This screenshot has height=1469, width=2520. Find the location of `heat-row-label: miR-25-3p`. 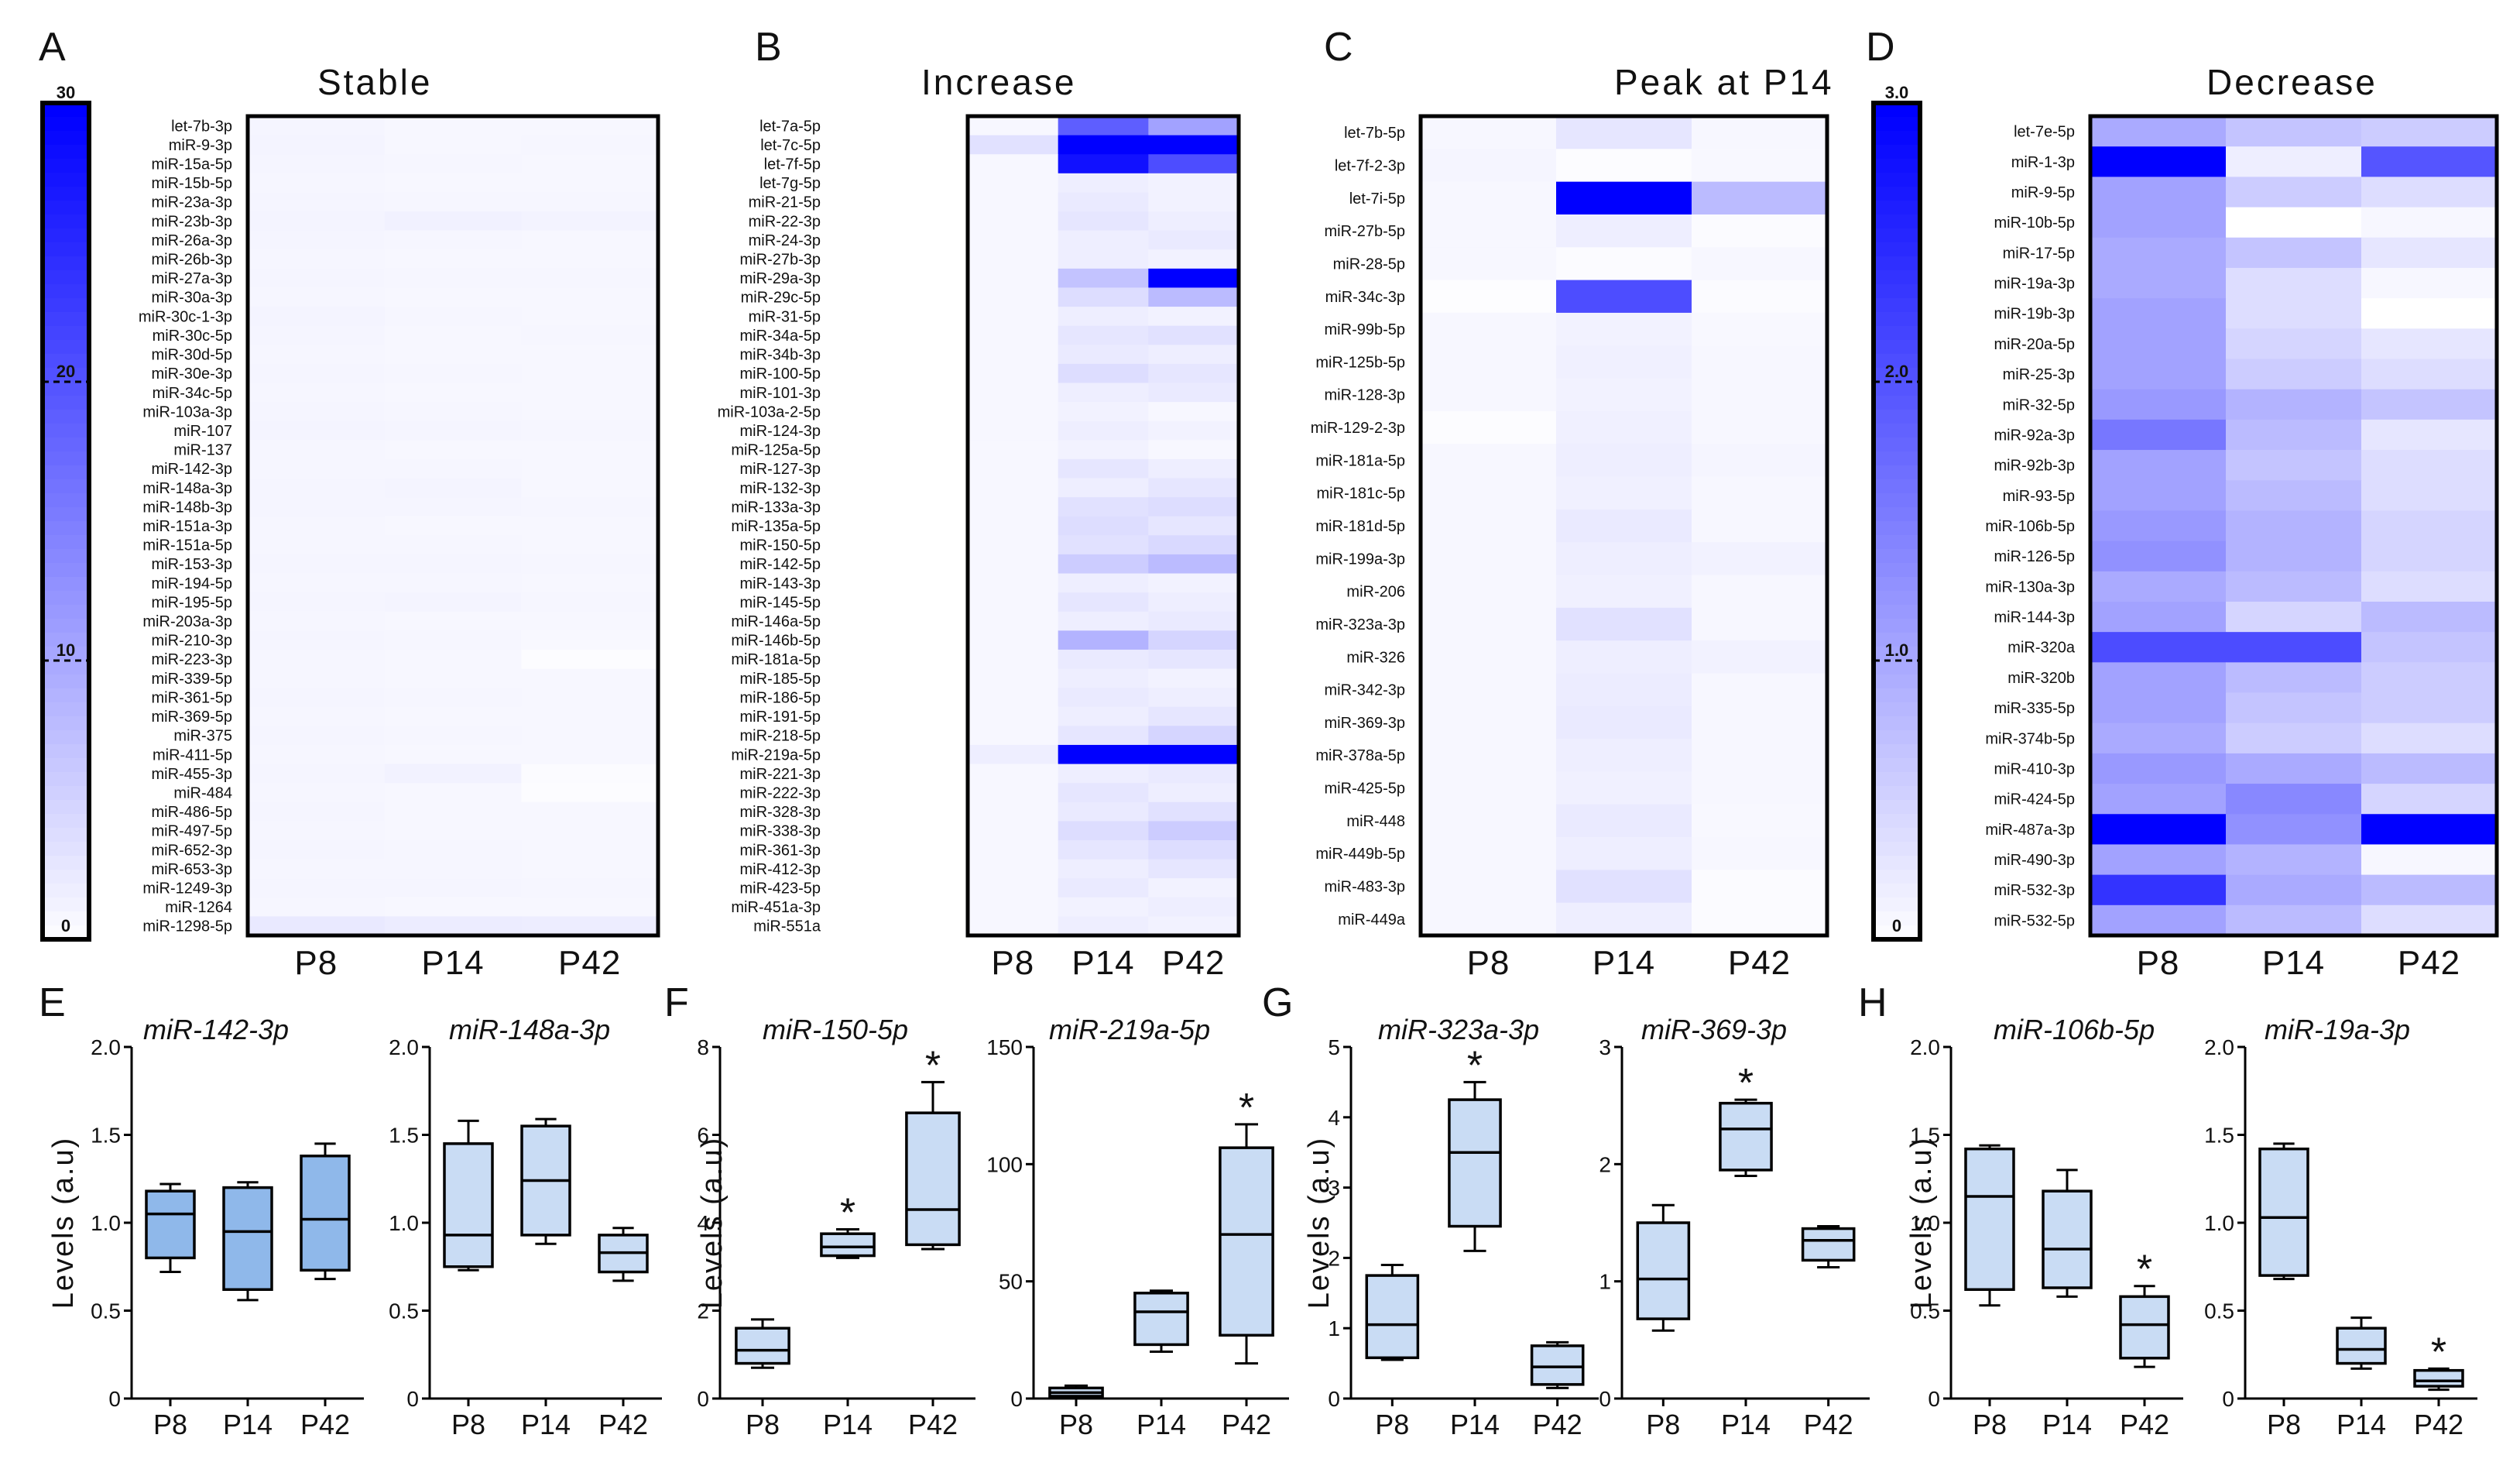

heat-row-label: miR-25-3p is located at coordinates (2039, 374).